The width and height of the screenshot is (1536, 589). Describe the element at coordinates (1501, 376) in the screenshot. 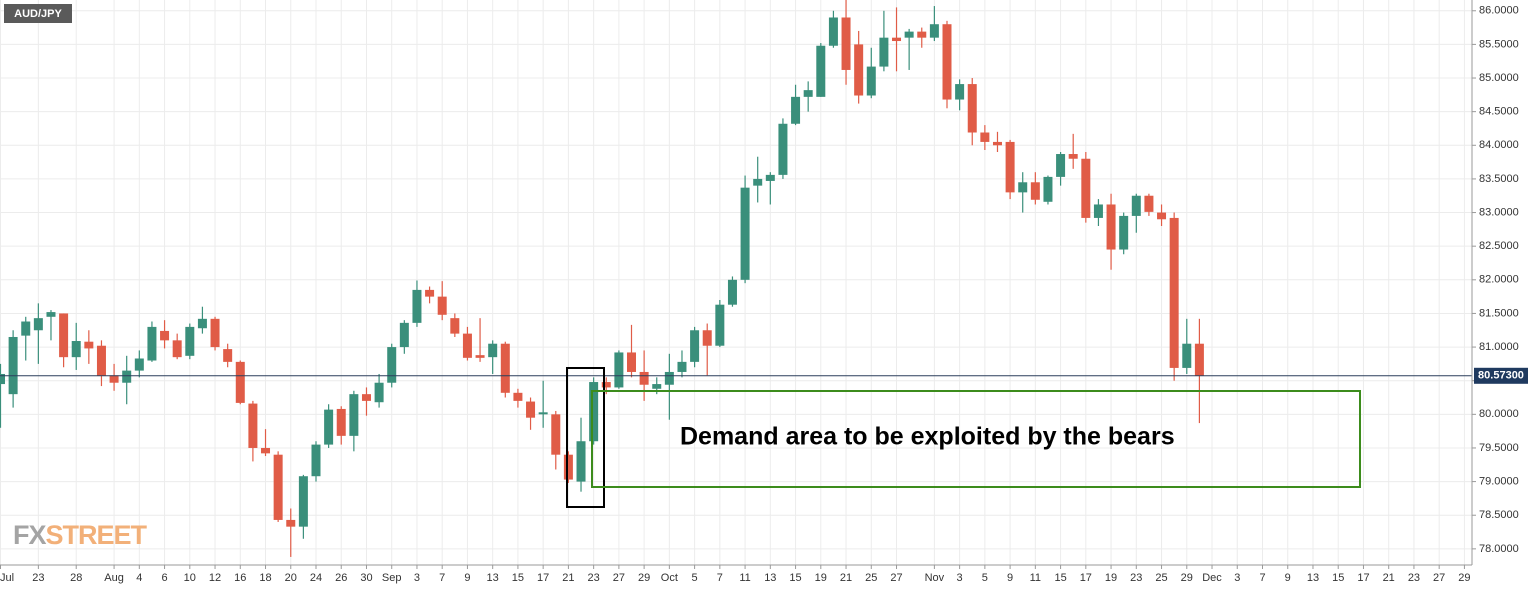

I see `price-label: 80.57300` at that location.